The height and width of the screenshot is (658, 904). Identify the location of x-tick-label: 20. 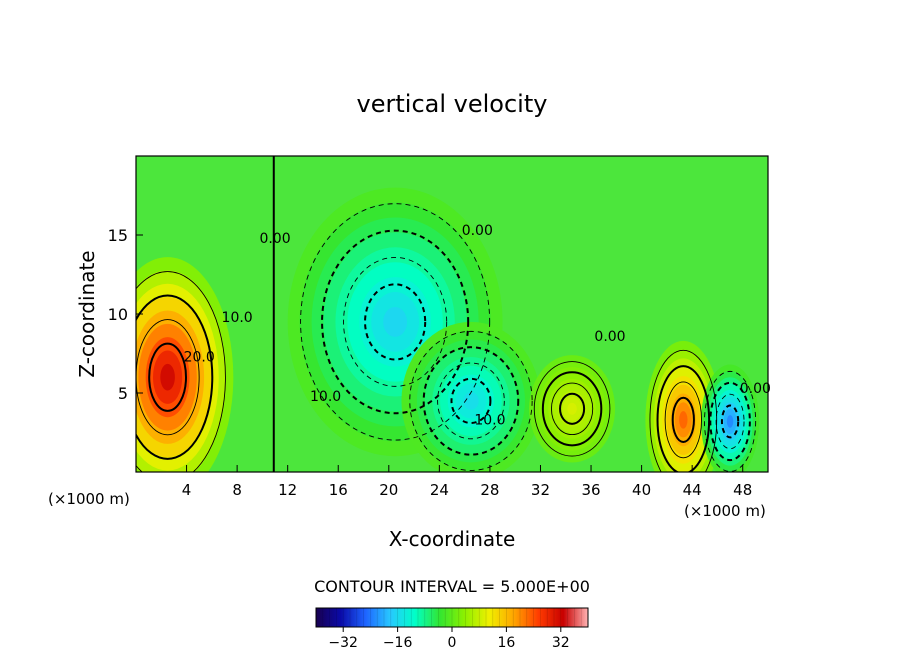
(388, 490).